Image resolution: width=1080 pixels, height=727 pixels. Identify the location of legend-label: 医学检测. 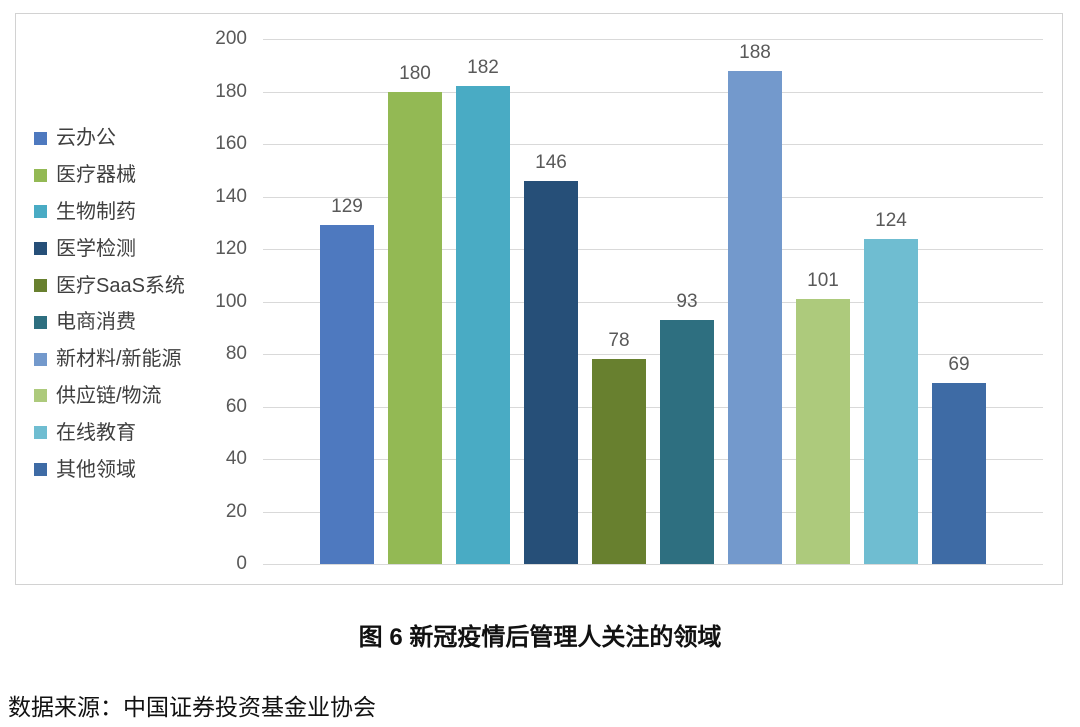
(96, 248).